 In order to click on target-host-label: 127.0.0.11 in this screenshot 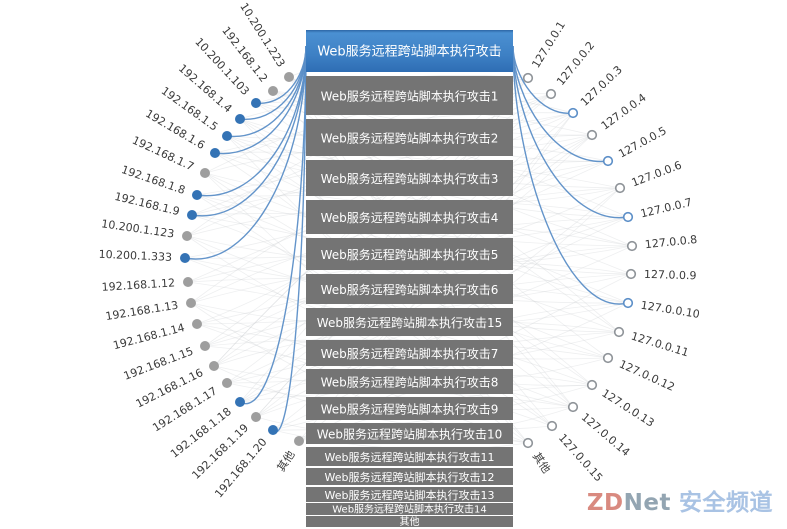, I will do `click(660, 345)`.